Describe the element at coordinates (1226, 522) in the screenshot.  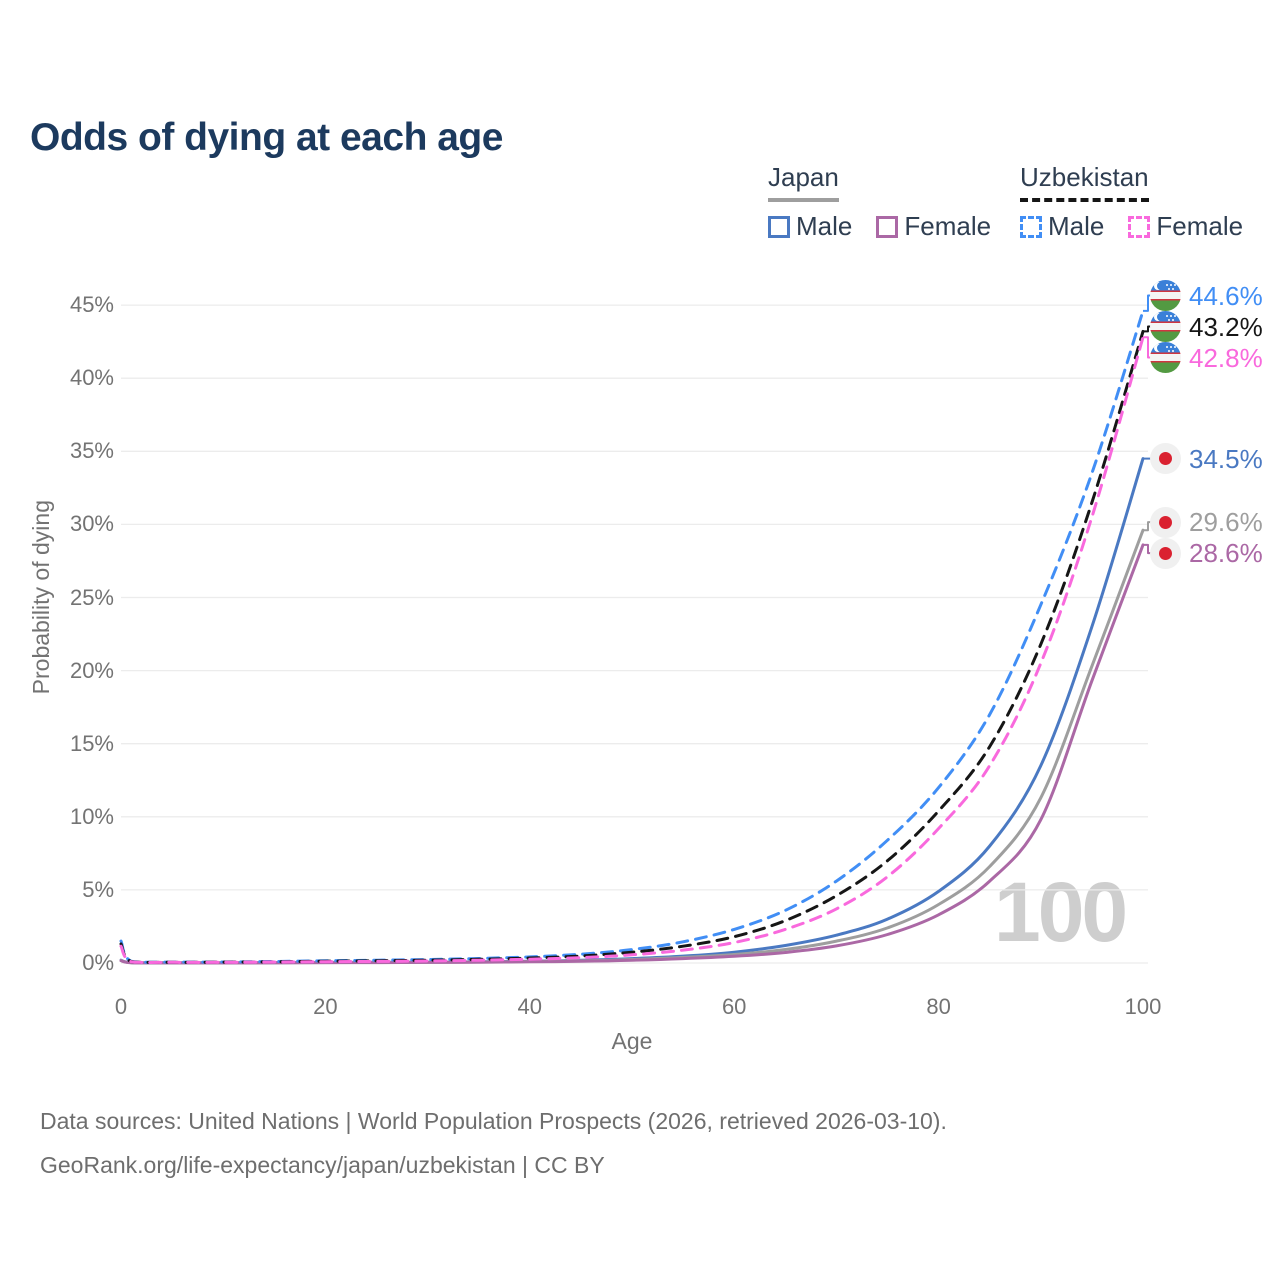
I see `end-value-label: 29.6%` at that location.